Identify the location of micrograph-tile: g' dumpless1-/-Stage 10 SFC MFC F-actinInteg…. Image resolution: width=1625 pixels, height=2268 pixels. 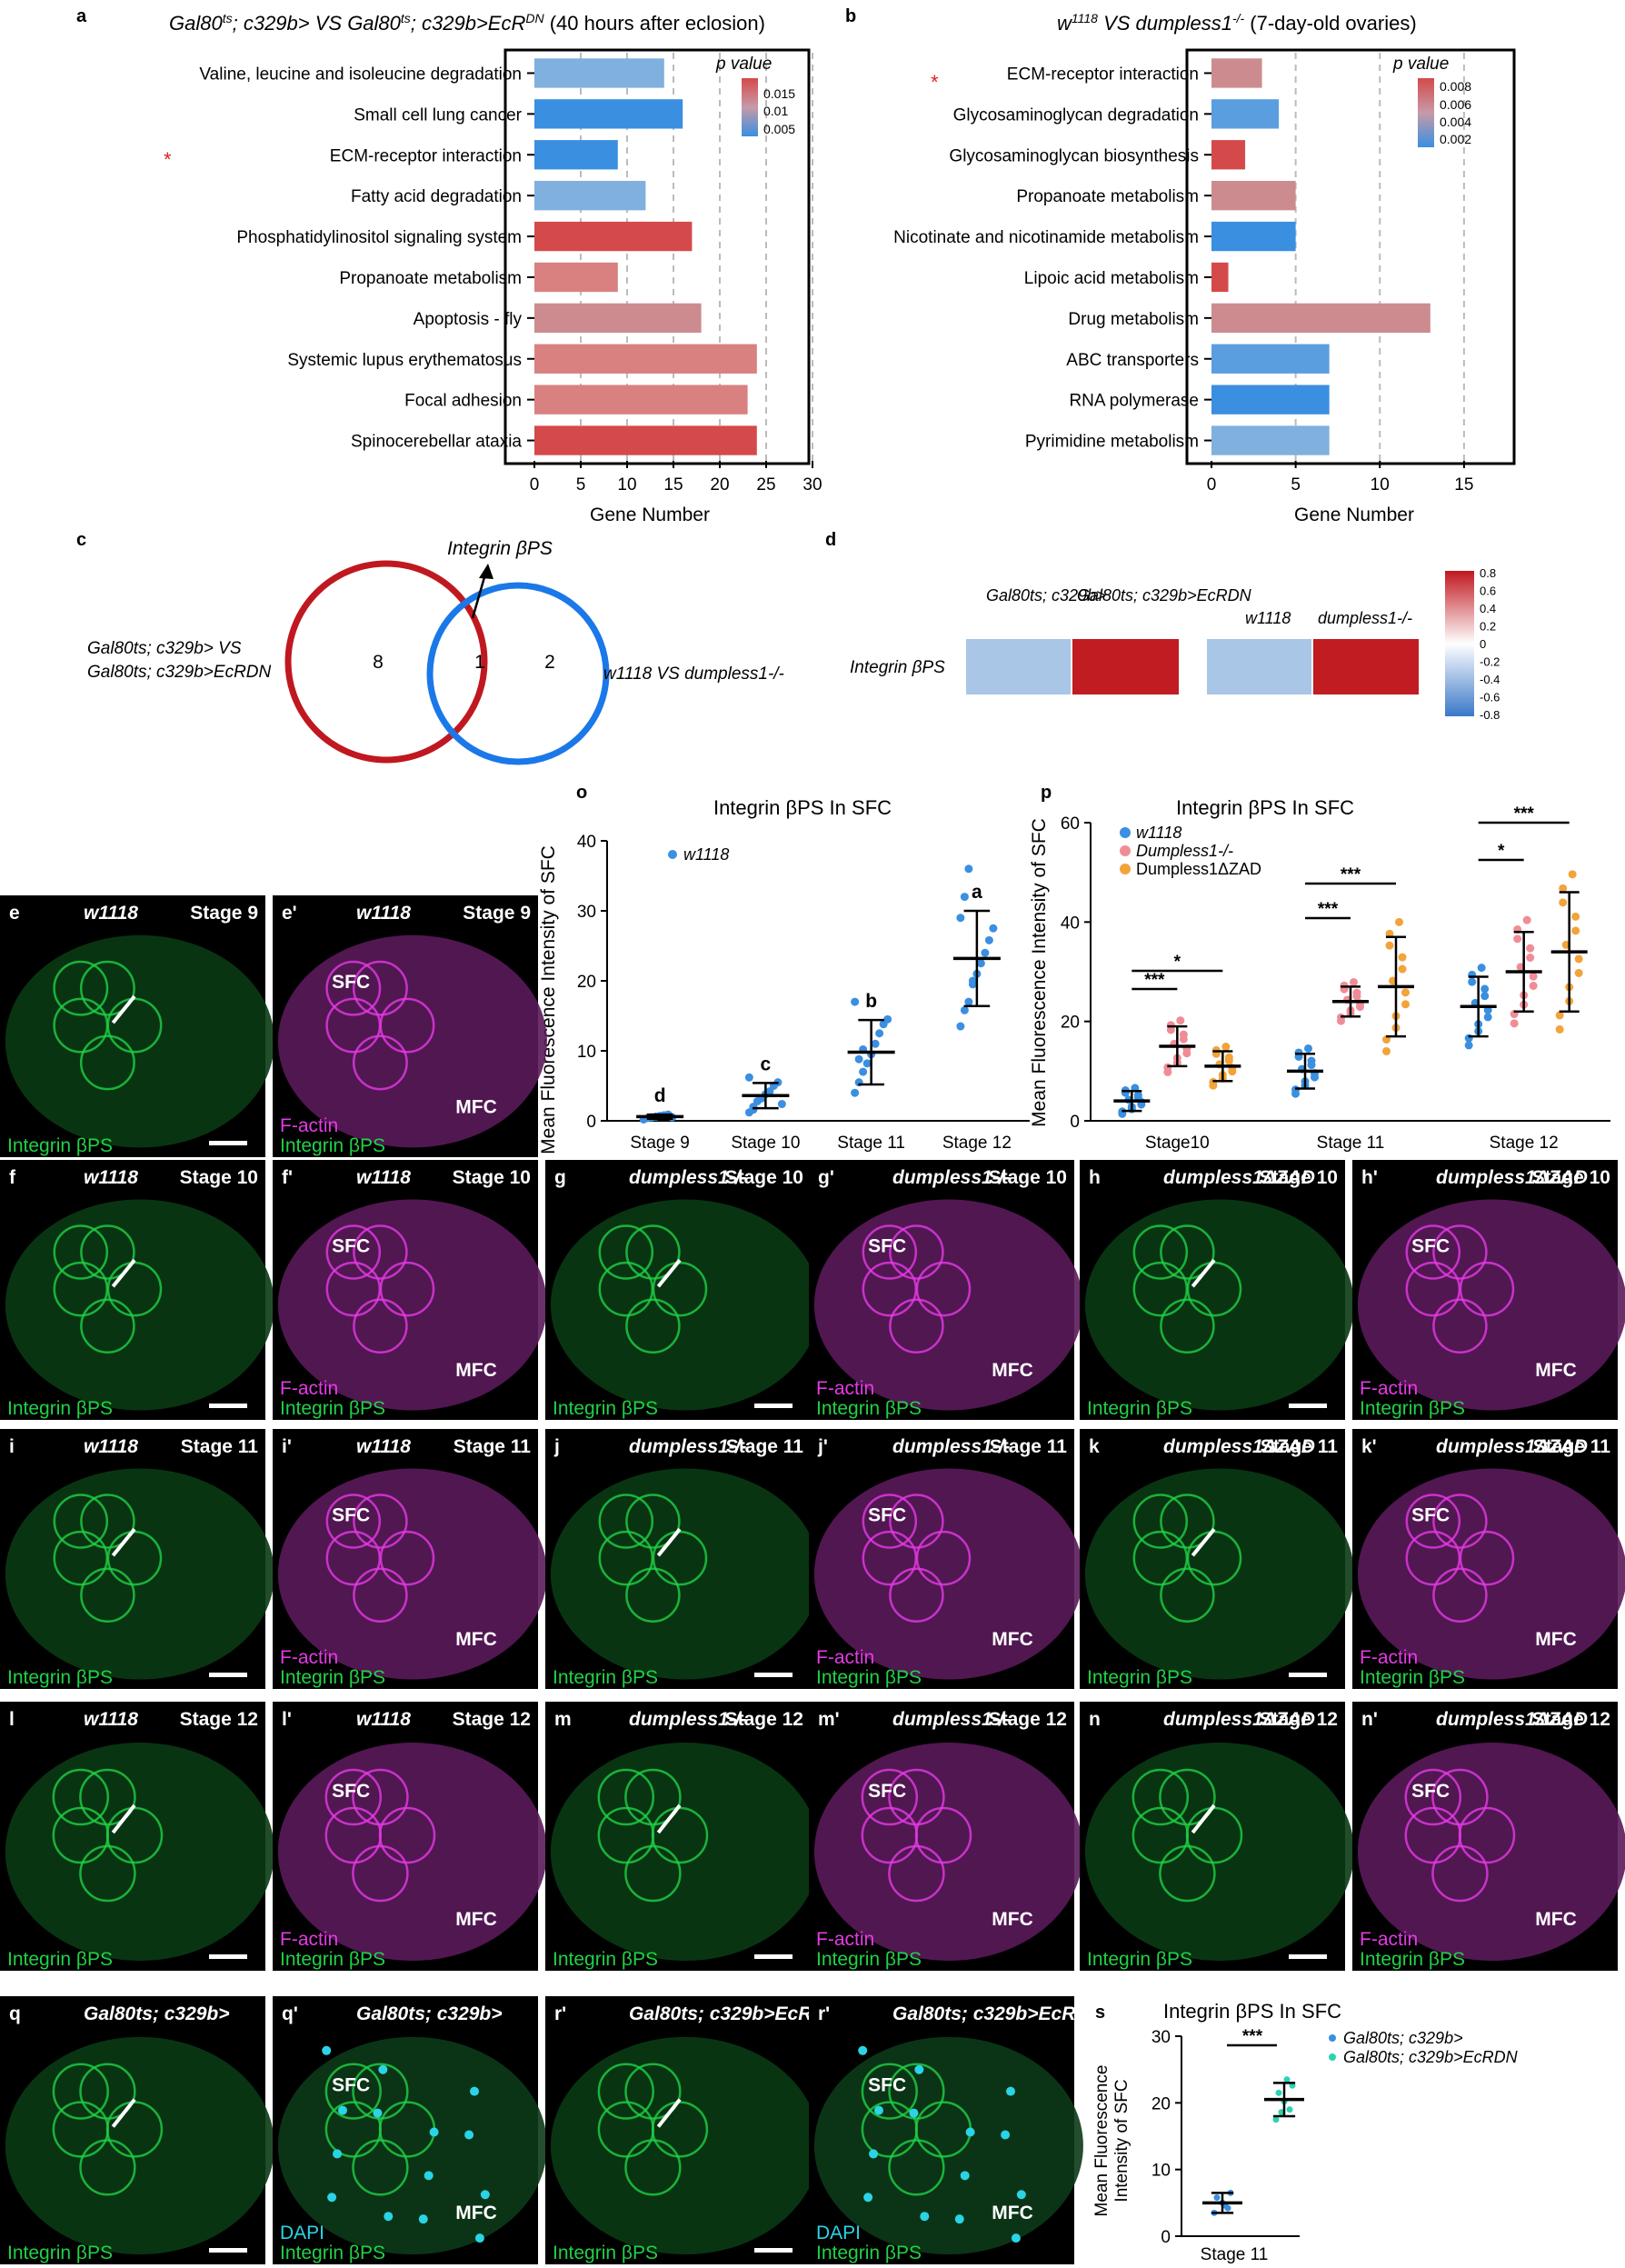
(946, 1290).